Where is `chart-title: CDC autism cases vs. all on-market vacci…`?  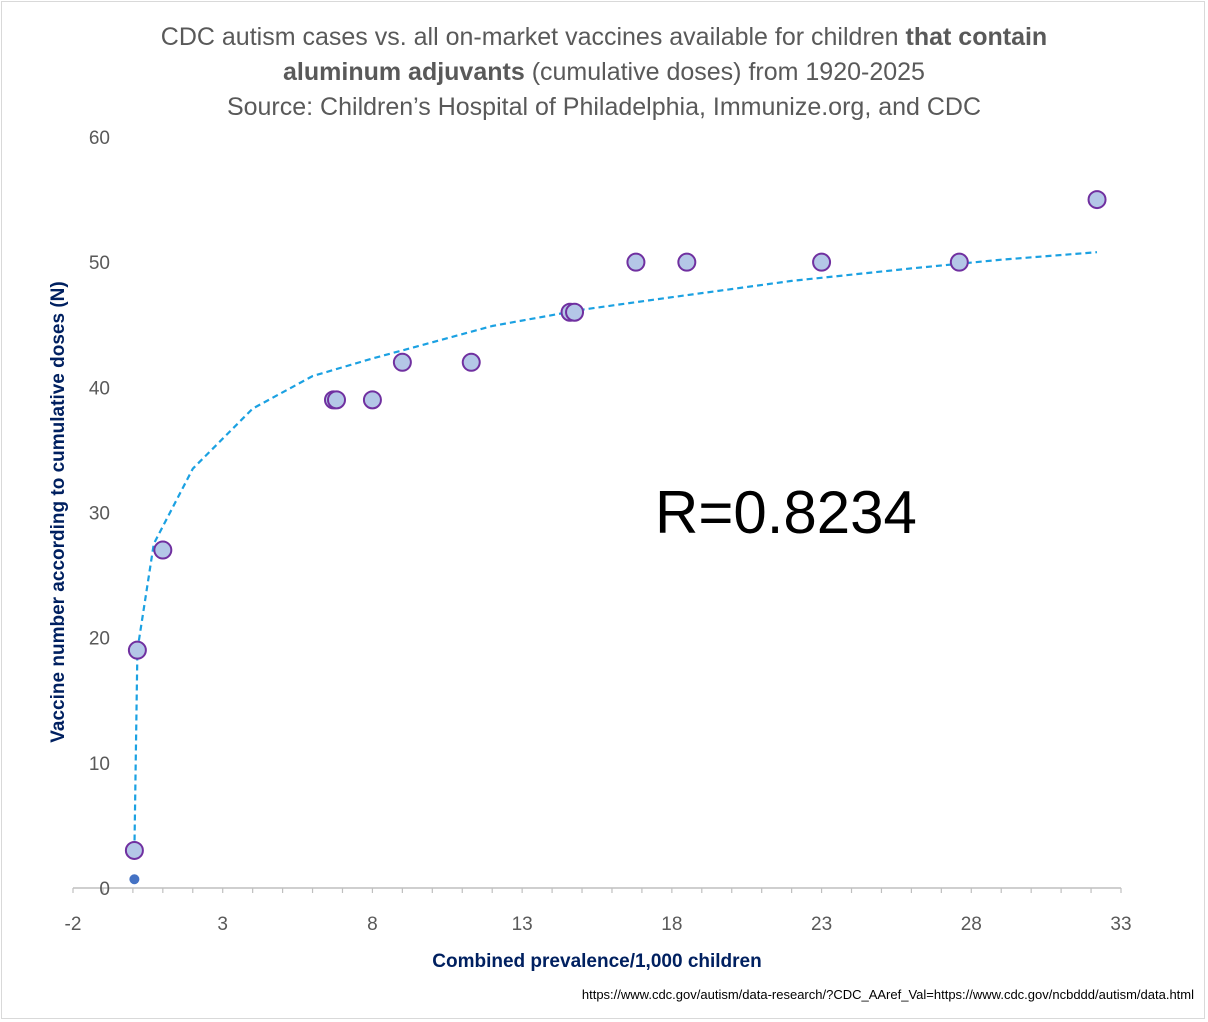 chart-title: CDC autism cases vs. all on-market vacci… is located at coordinates (604, 72).